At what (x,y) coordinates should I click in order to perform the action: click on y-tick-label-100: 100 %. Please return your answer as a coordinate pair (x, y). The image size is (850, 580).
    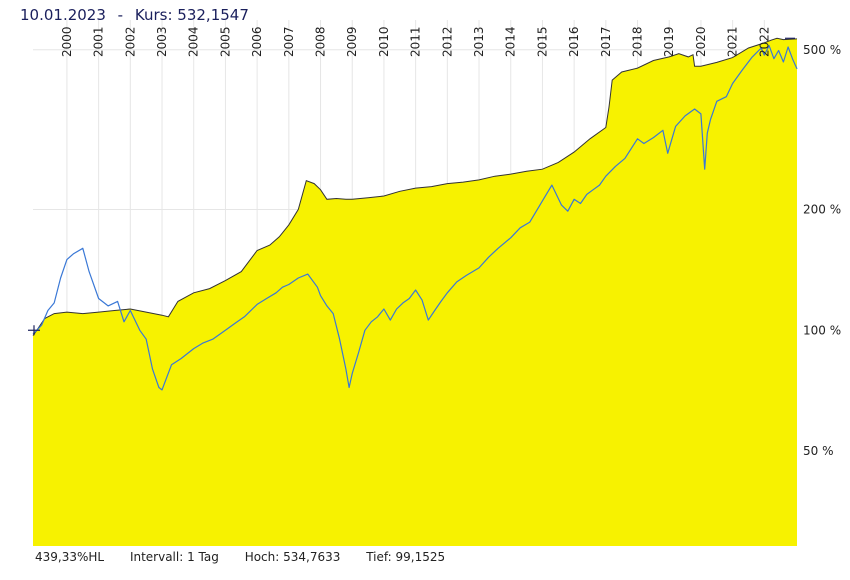
    Looking at the image, I should click on (822, 330).